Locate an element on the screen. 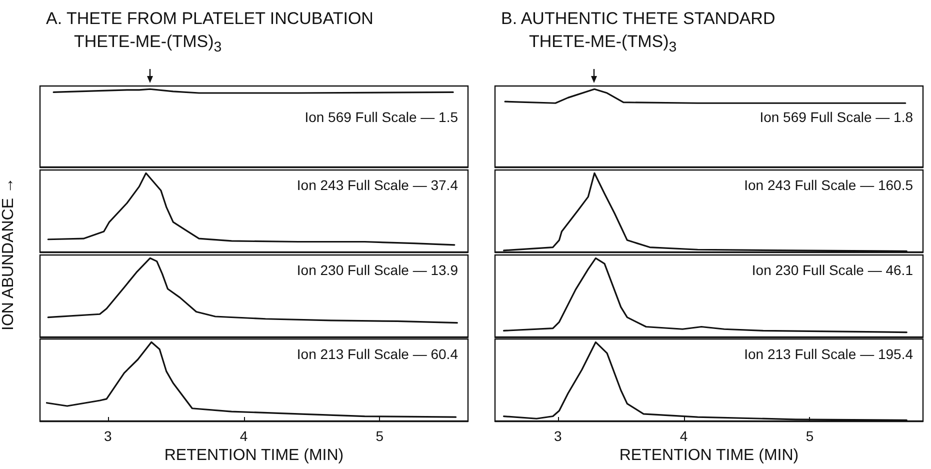  annotation: Ion 230 Full Scale — 46.1 is located at coordinates (832, 270).